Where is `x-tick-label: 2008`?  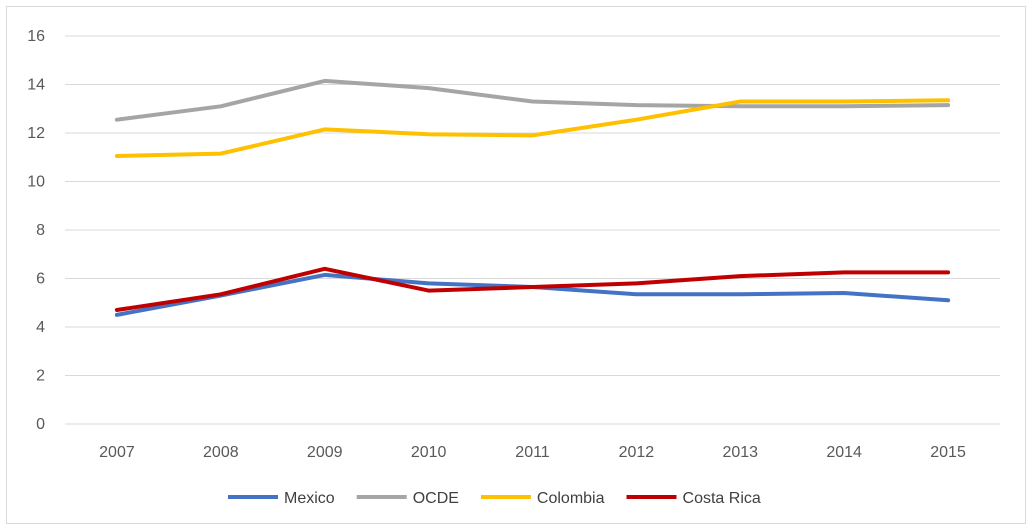 x-tick-label: 2008 is located at coordinates (221, 452).